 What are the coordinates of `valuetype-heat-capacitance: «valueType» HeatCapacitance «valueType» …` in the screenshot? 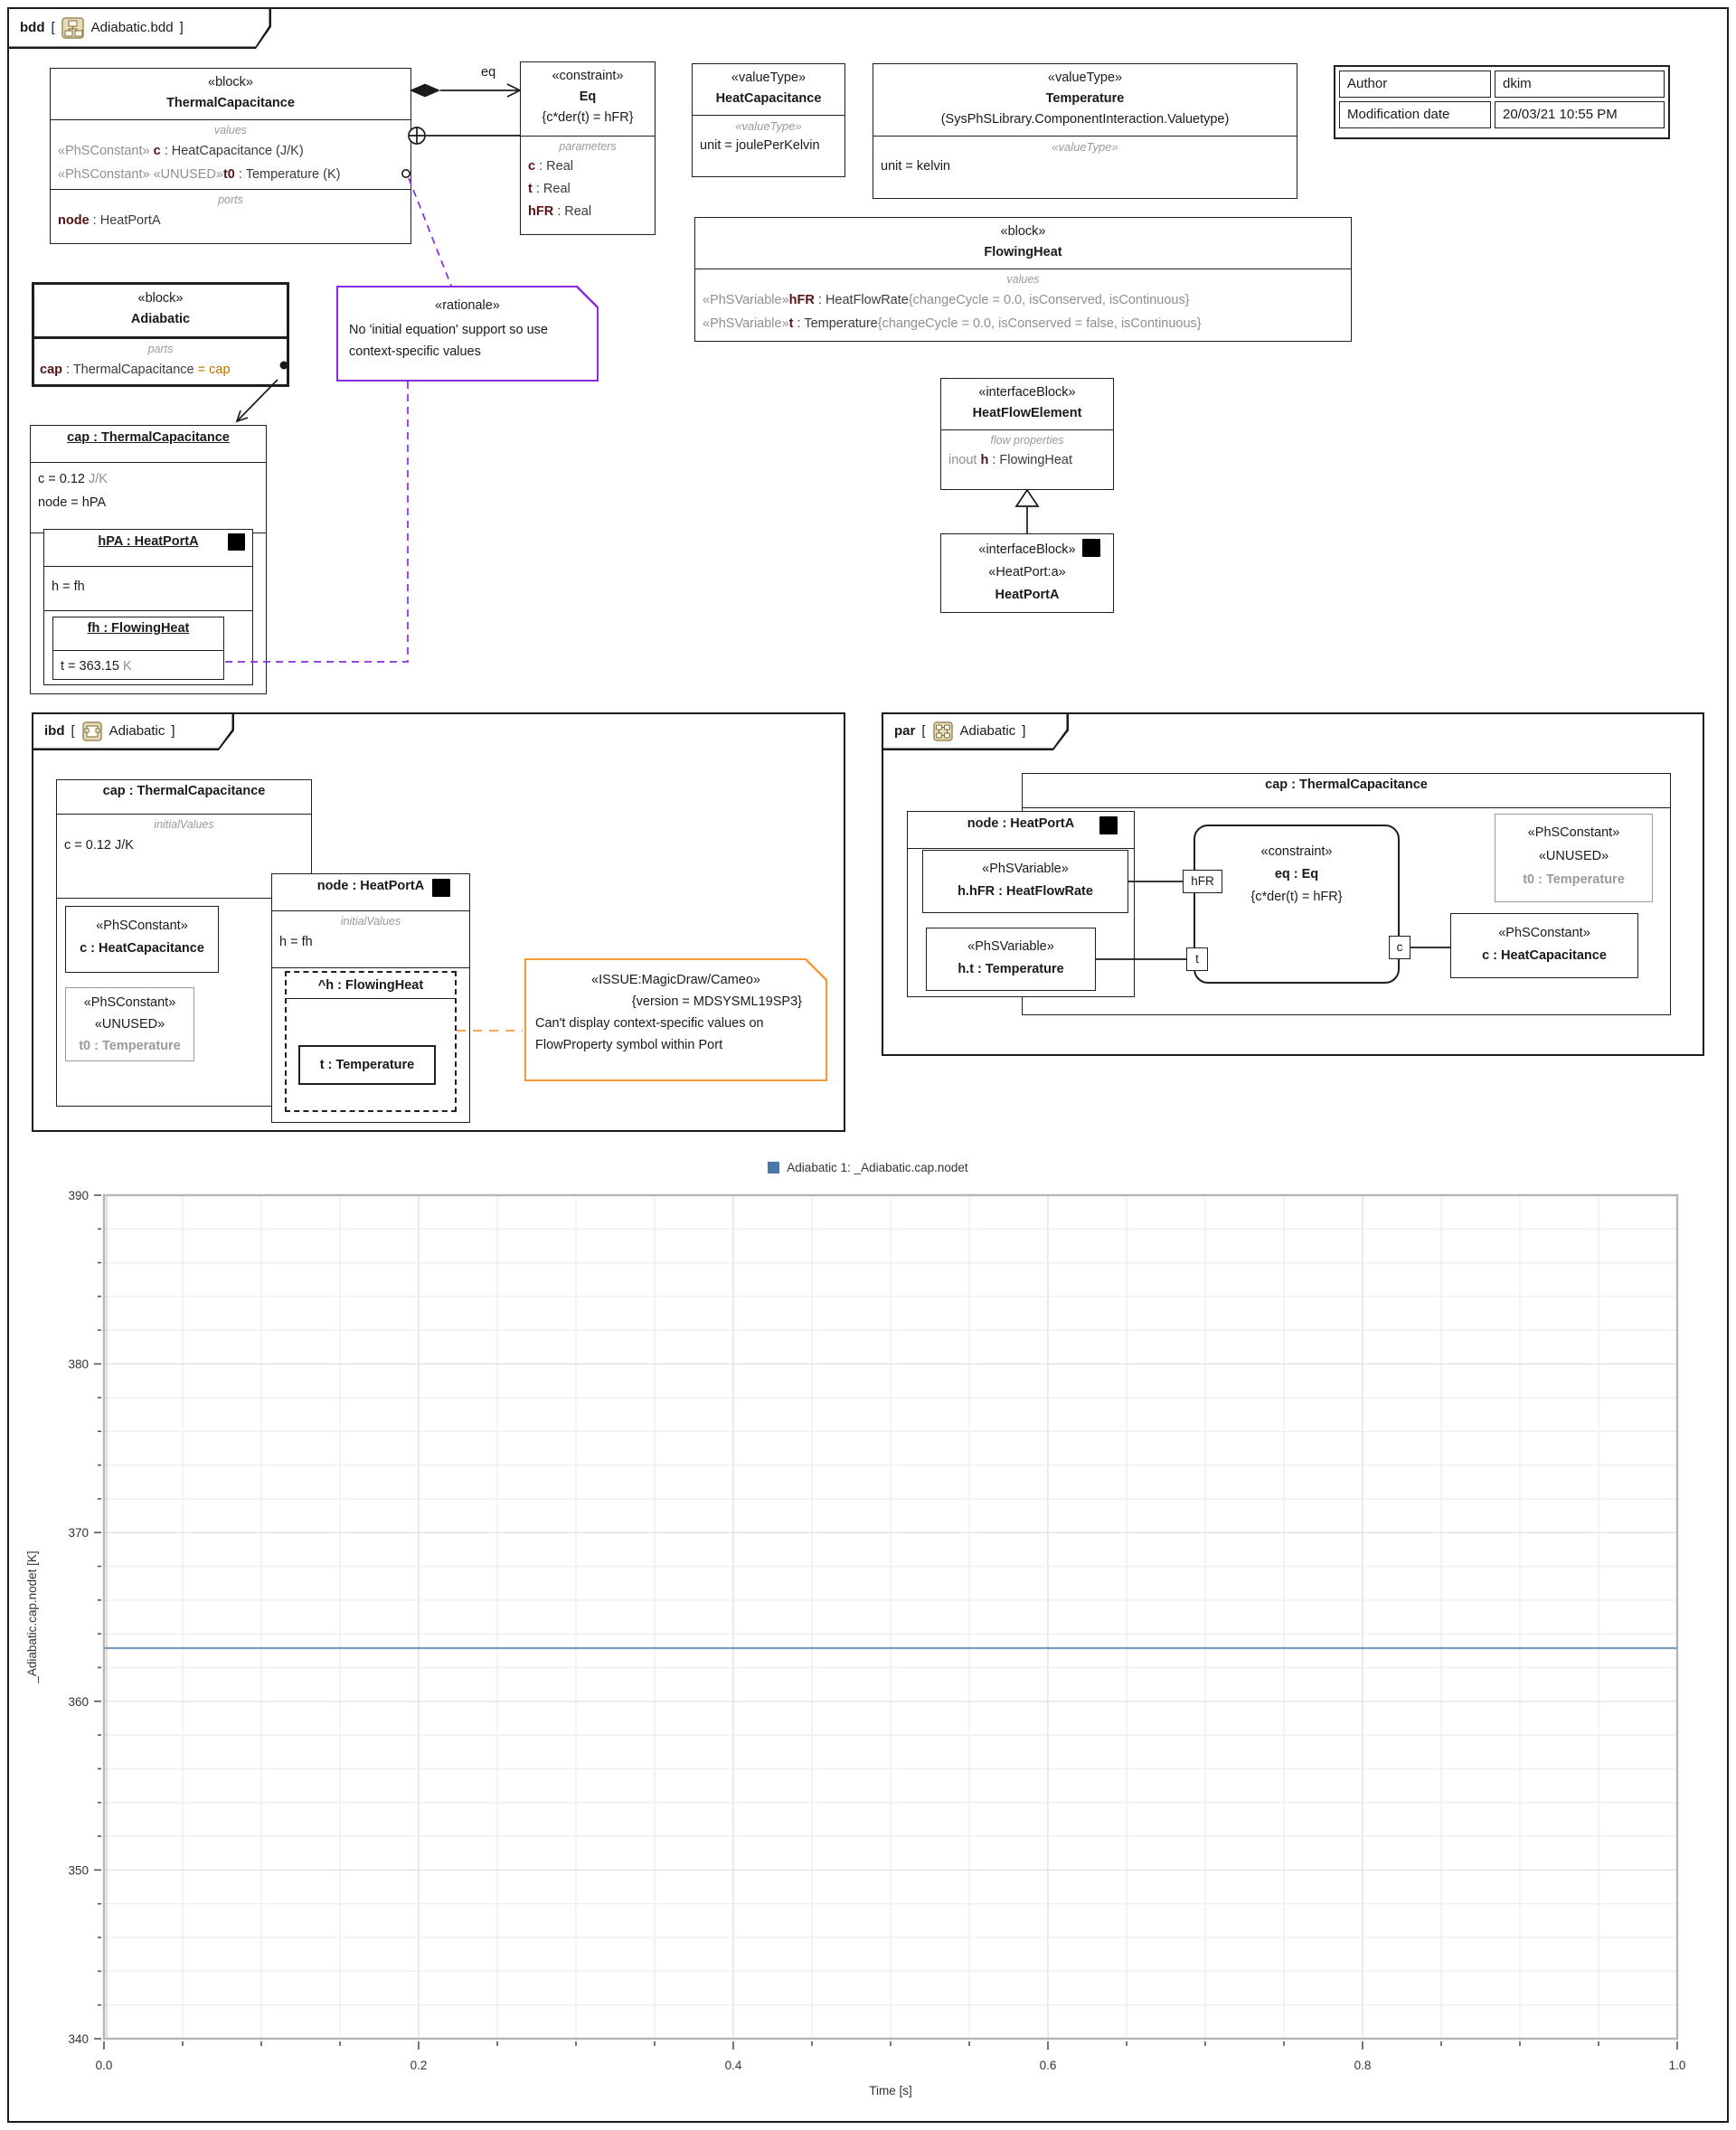 It's located at (769, 120).